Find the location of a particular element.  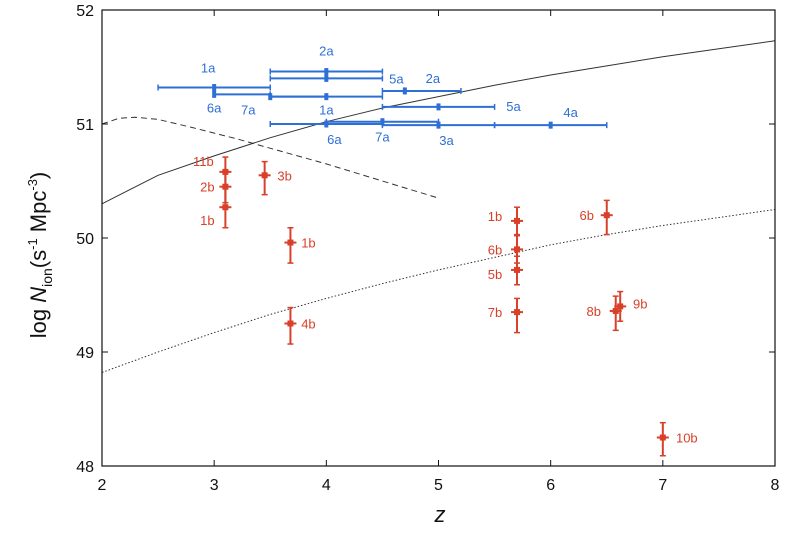

point-label: 3b is located at coordinates (284, 175).